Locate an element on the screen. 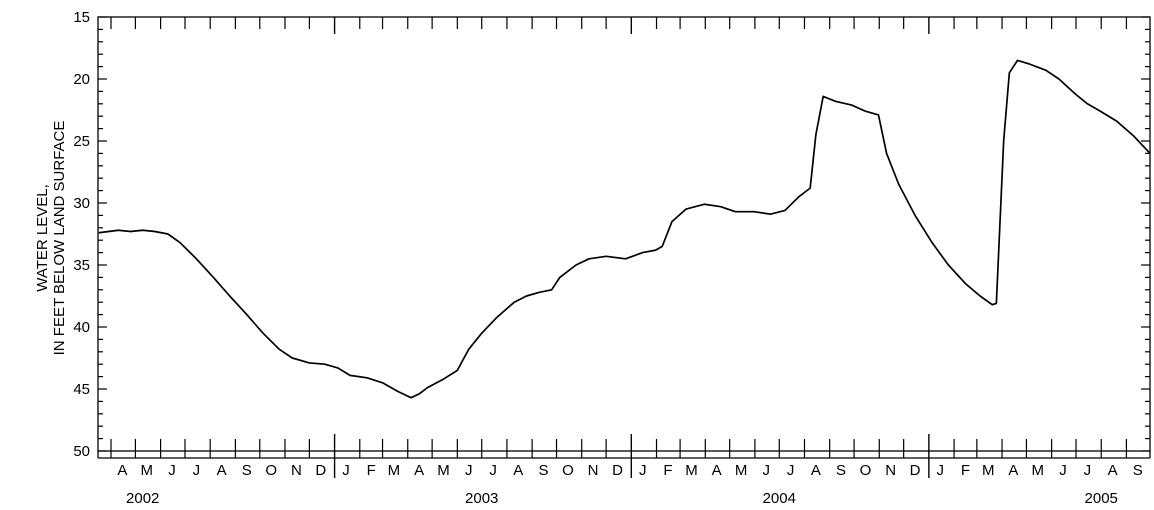  y-axis-title-line-2: IN FEET BELOW LAND SURFACE is located at coordinates (59, 238).